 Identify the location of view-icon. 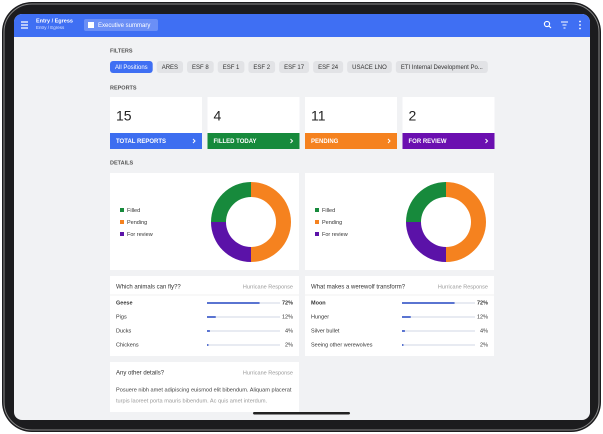
(91, 25).